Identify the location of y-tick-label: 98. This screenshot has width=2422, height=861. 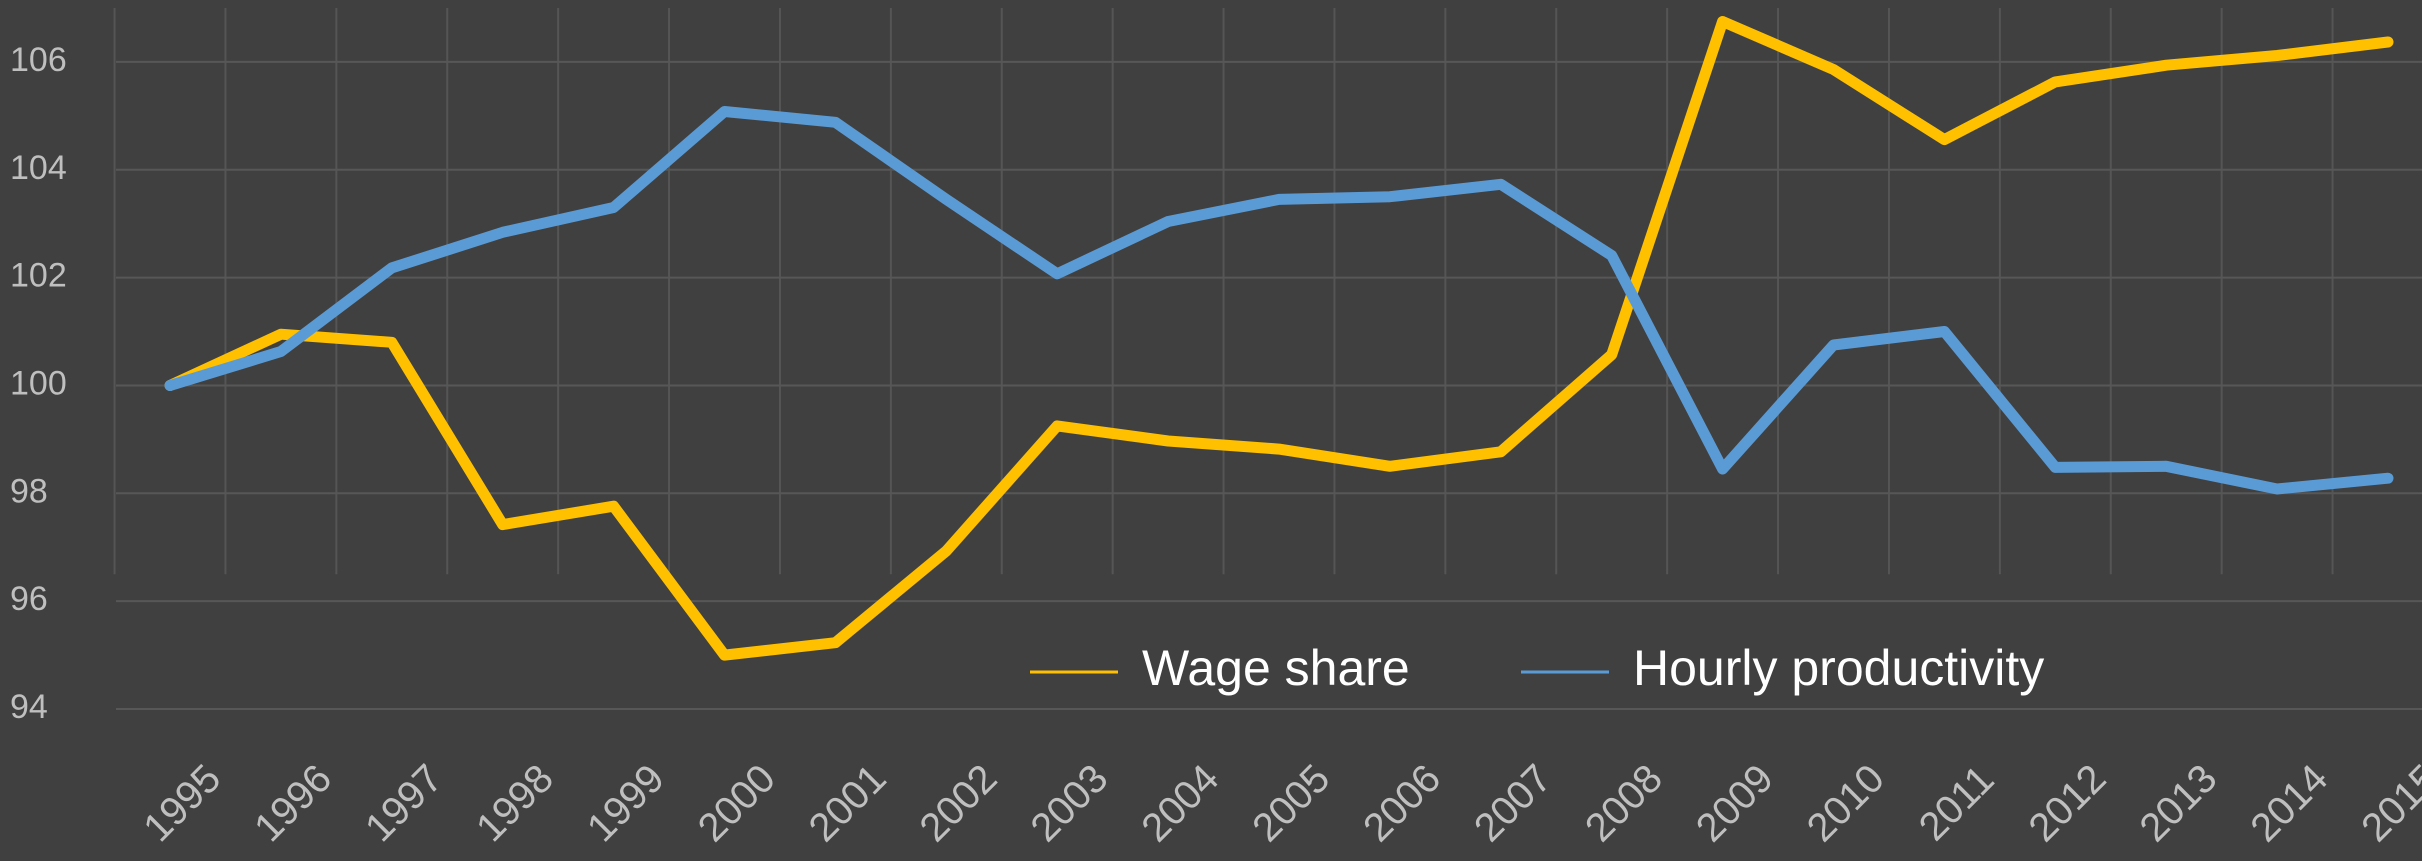
(29, 491).